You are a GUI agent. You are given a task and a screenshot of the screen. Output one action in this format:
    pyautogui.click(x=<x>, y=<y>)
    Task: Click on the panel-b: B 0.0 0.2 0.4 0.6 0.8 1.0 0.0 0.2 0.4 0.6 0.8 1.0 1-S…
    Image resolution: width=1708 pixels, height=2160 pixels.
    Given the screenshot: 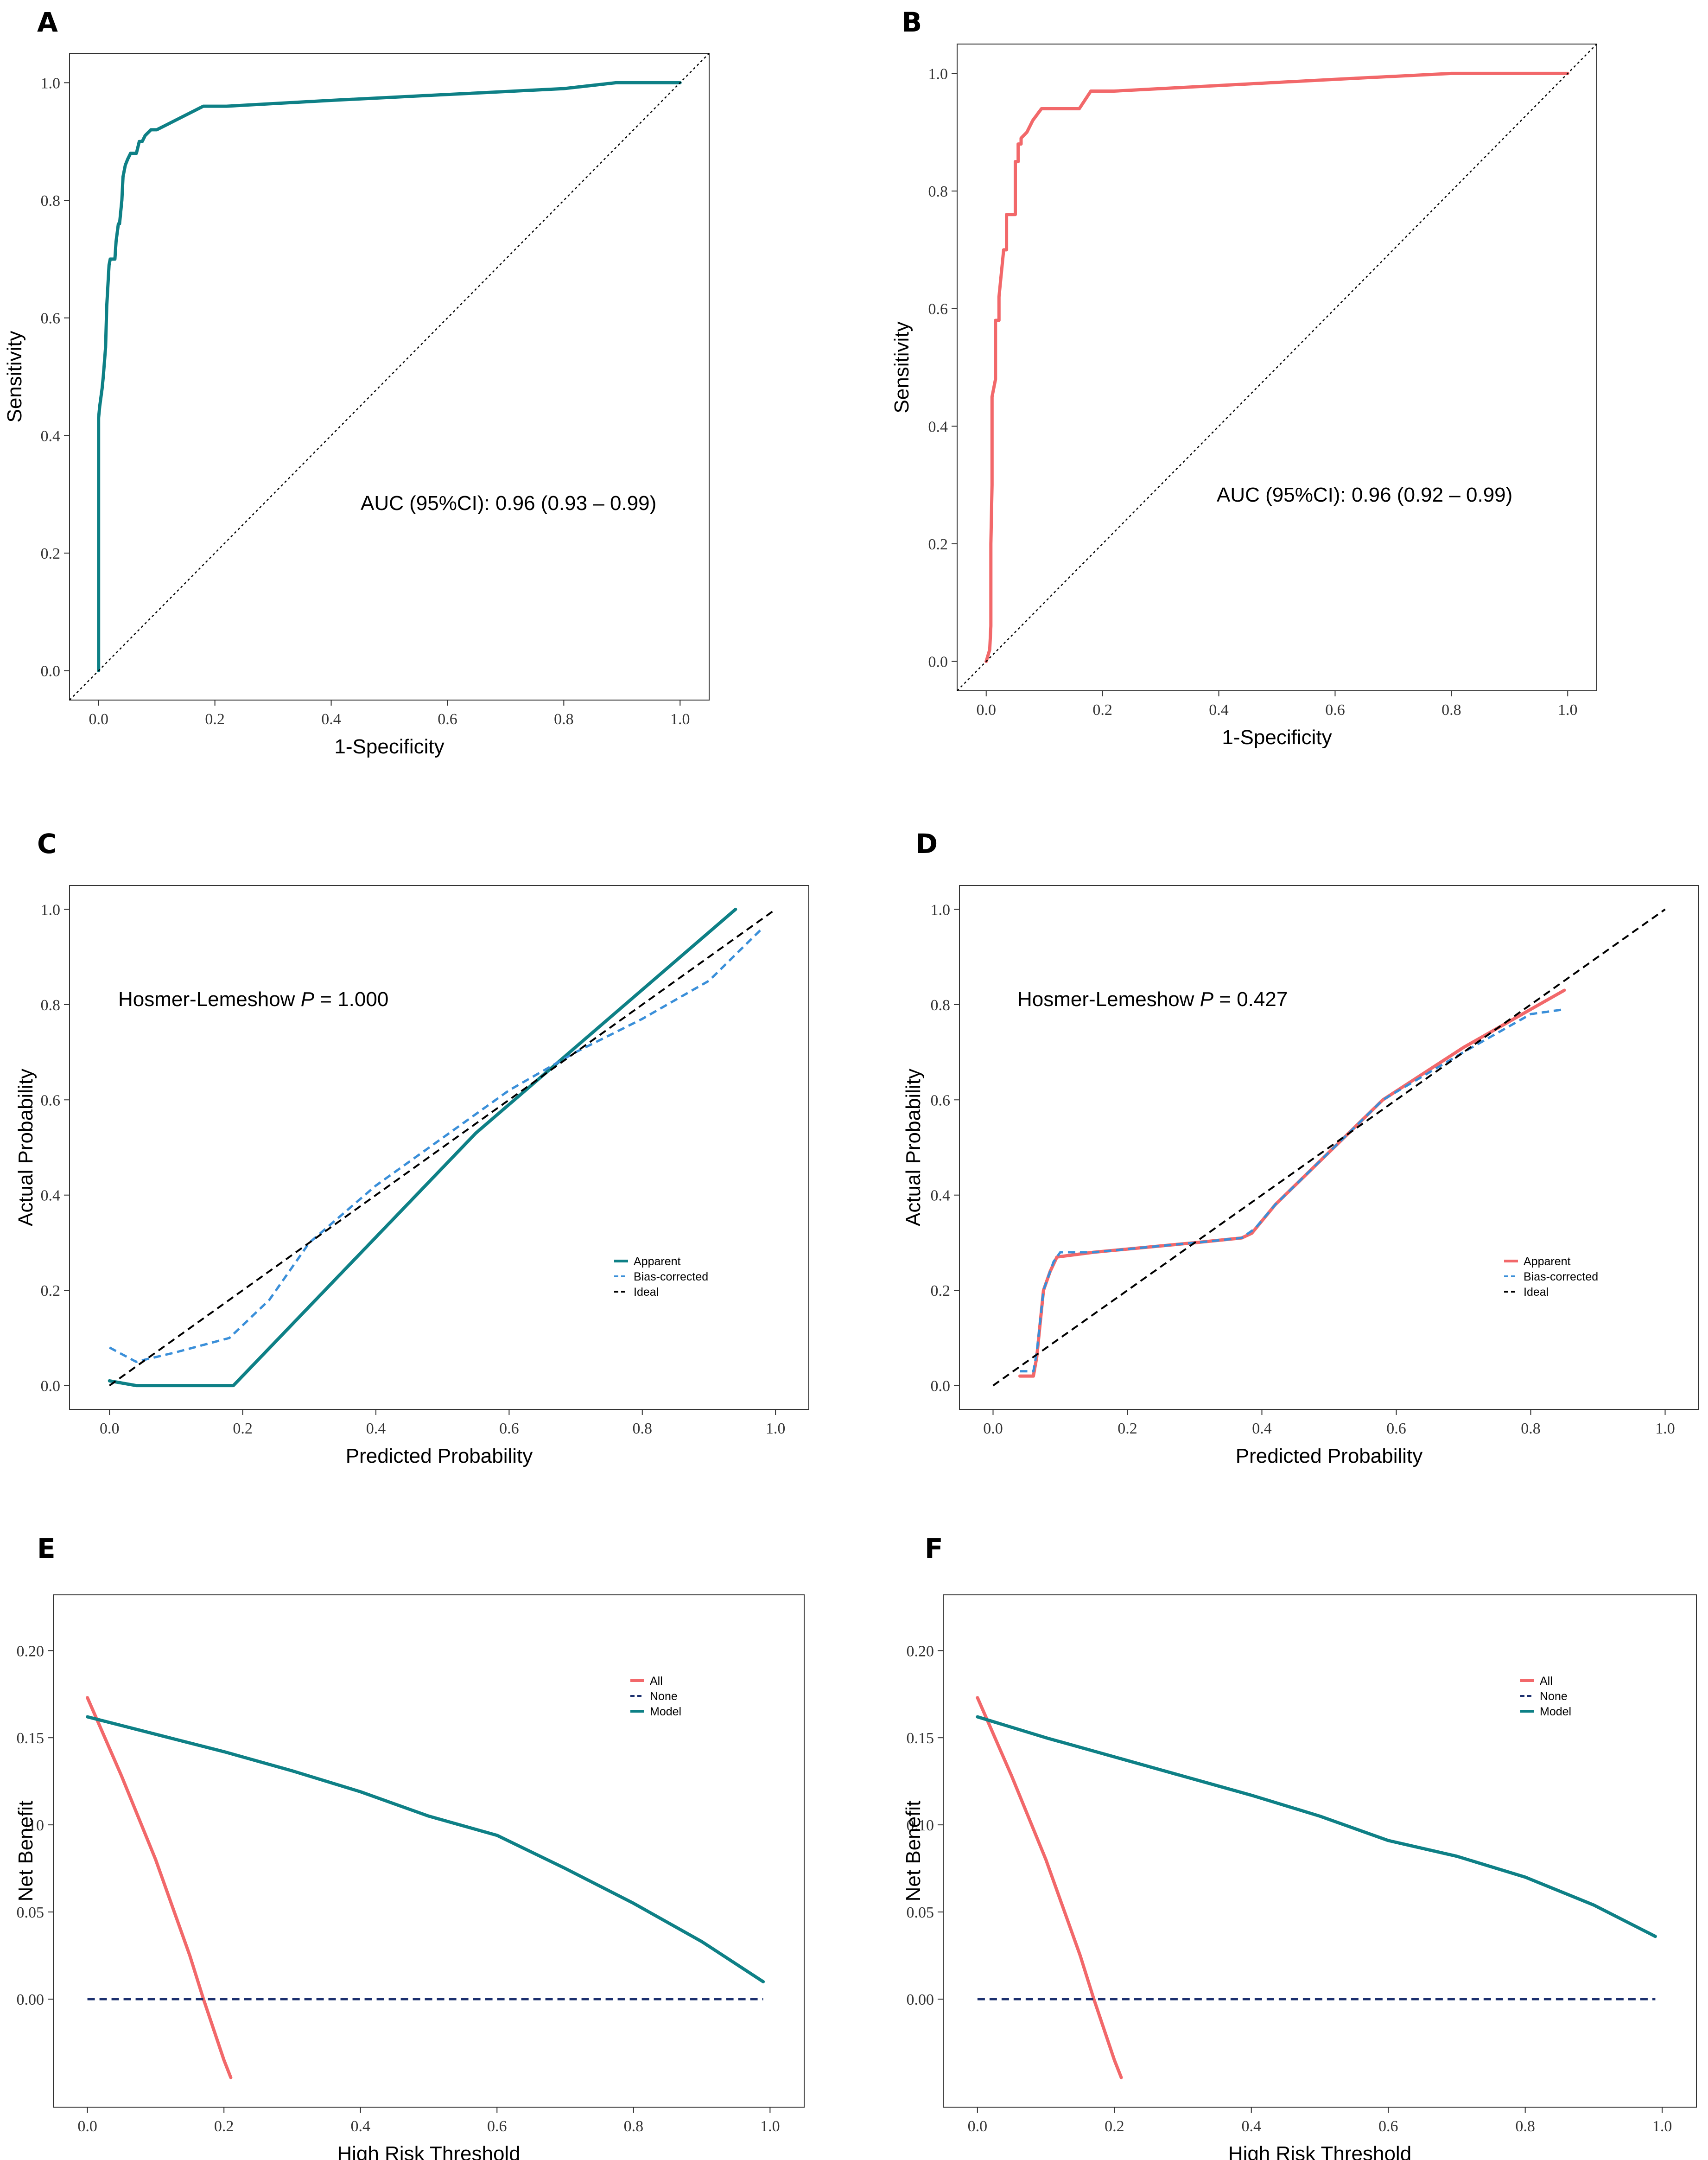 What is the action you would take?
    pyautogui.click(x=1243, y=377)
    